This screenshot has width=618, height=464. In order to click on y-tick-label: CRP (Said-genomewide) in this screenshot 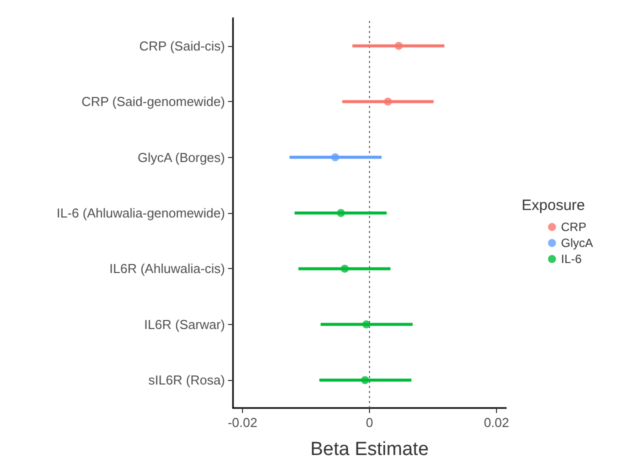, I will do `click(153, 102)`.